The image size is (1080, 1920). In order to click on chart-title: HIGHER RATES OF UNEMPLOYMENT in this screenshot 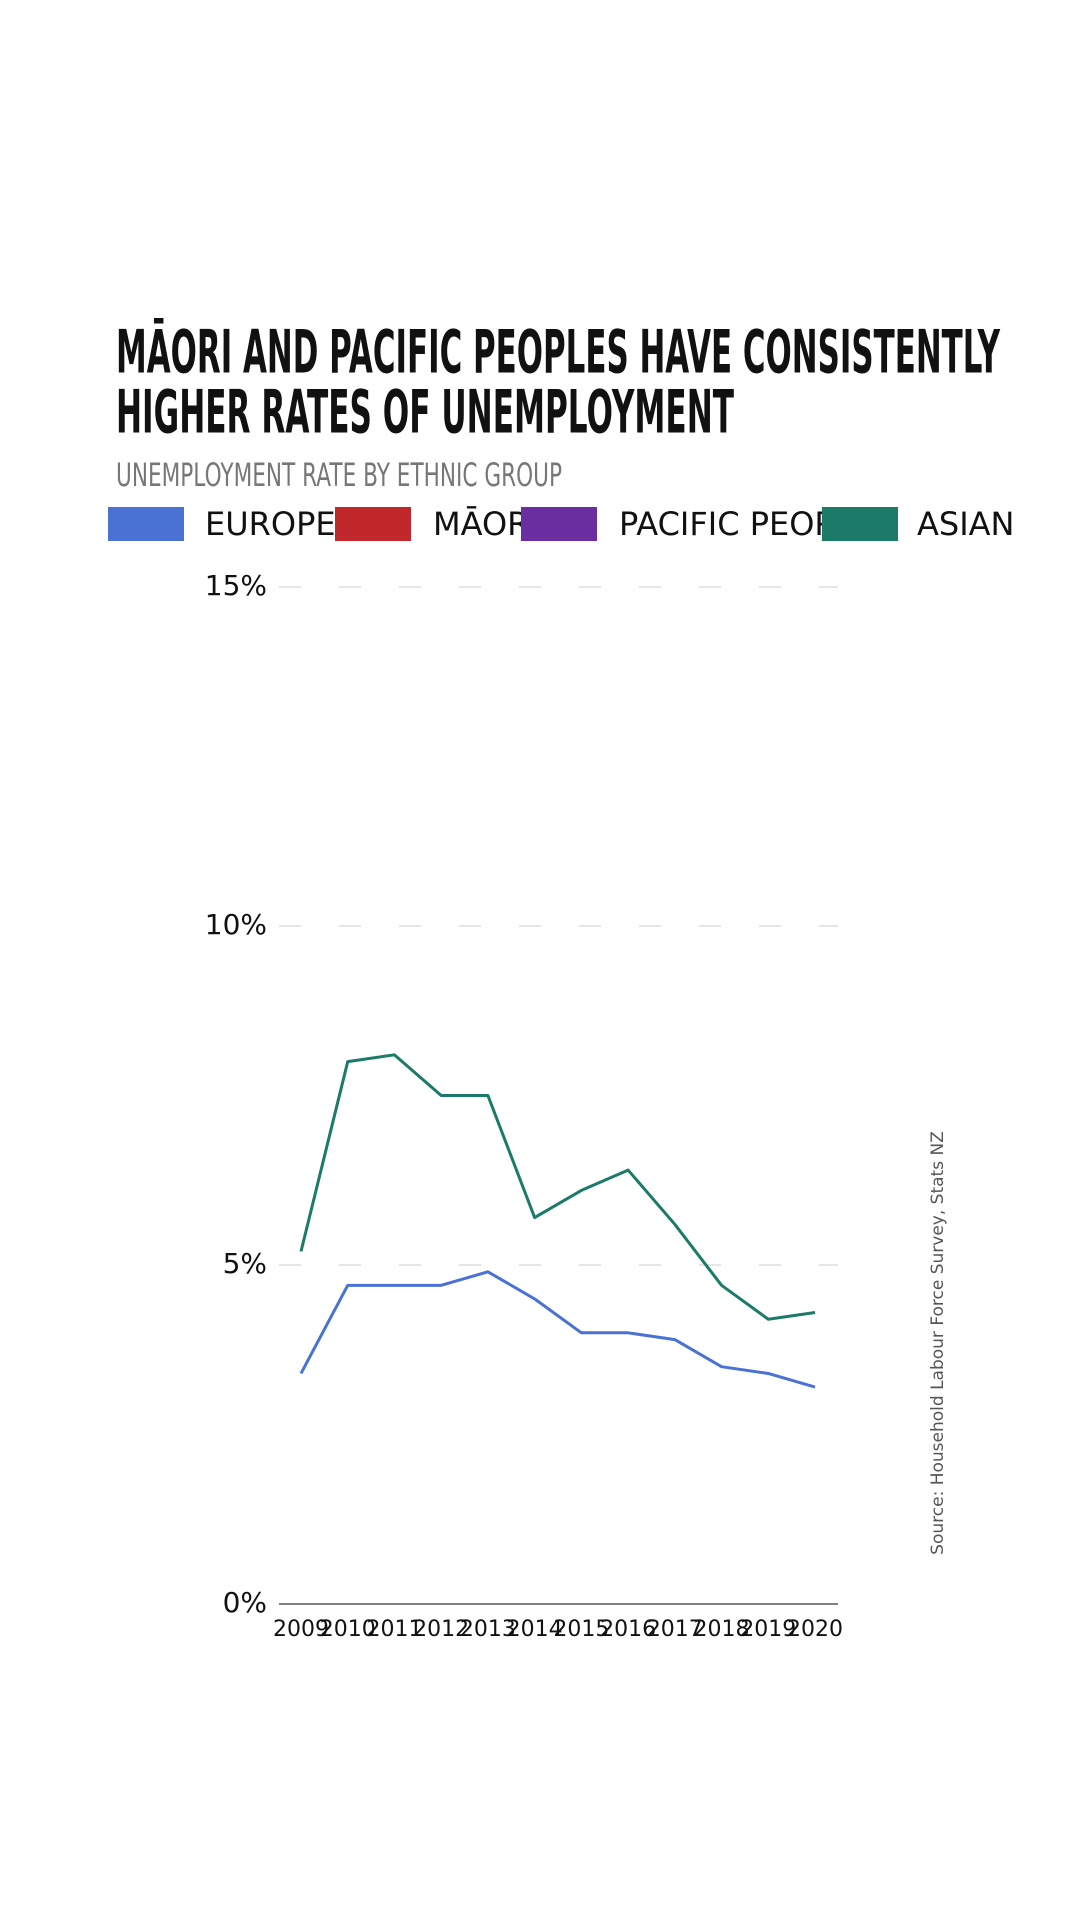, I will do `click(425, 413)`.